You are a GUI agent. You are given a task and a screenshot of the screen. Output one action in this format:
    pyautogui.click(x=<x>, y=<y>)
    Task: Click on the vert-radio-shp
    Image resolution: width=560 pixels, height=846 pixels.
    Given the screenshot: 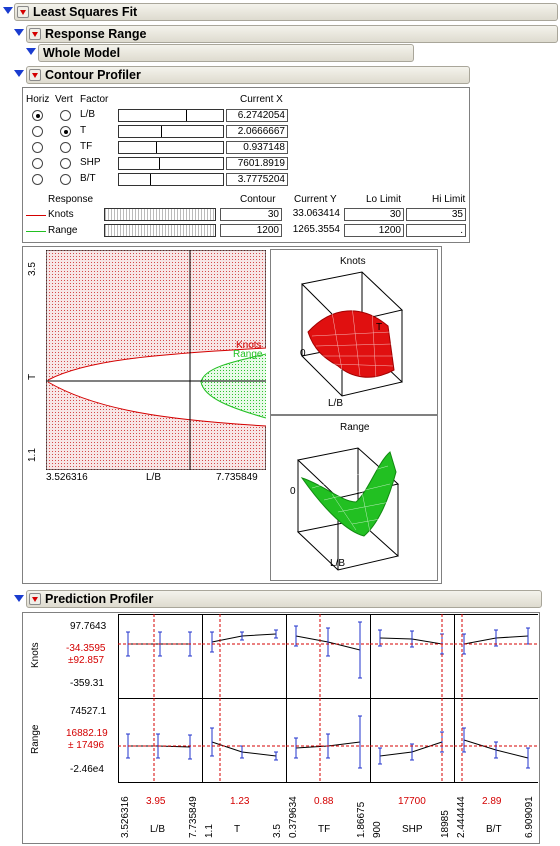 What is the action you would take?
    pyautogui.click(x=65, y=163)
    